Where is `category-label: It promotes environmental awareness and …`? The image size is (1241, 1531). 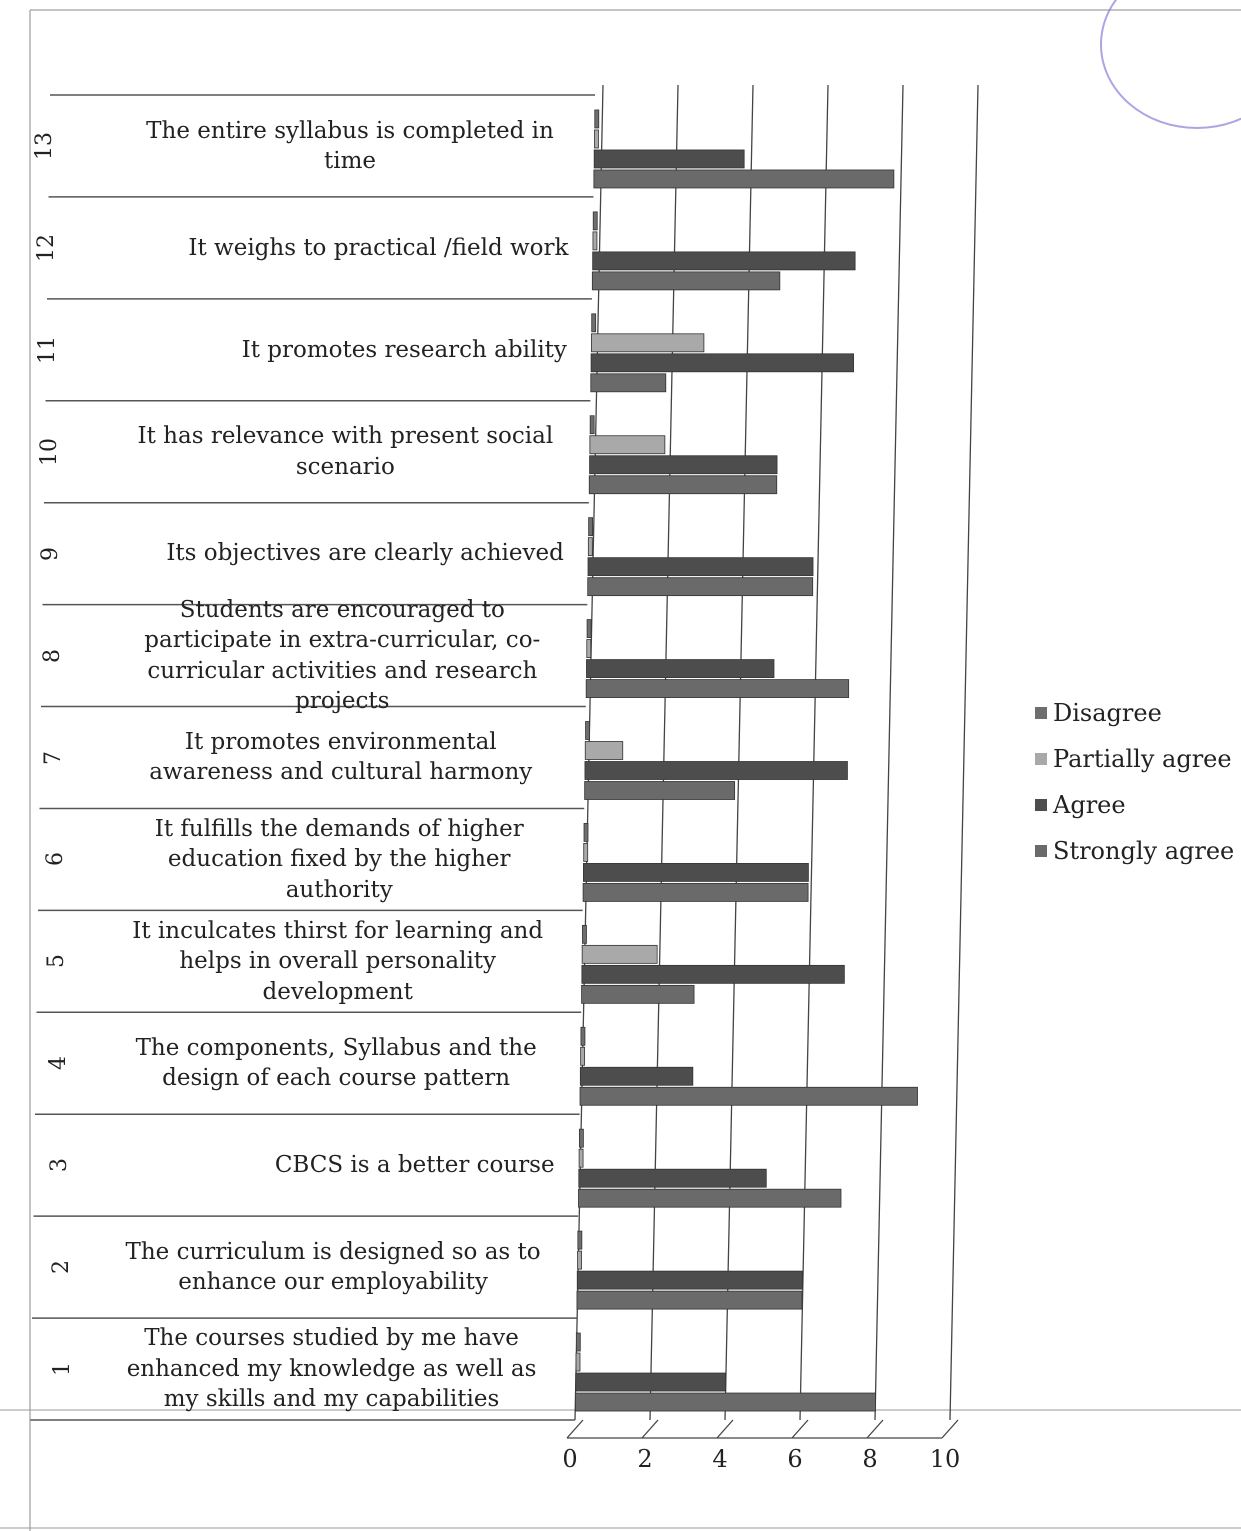 category-label: It promotes environmental awareness and … is located at coordinates (341, 757).